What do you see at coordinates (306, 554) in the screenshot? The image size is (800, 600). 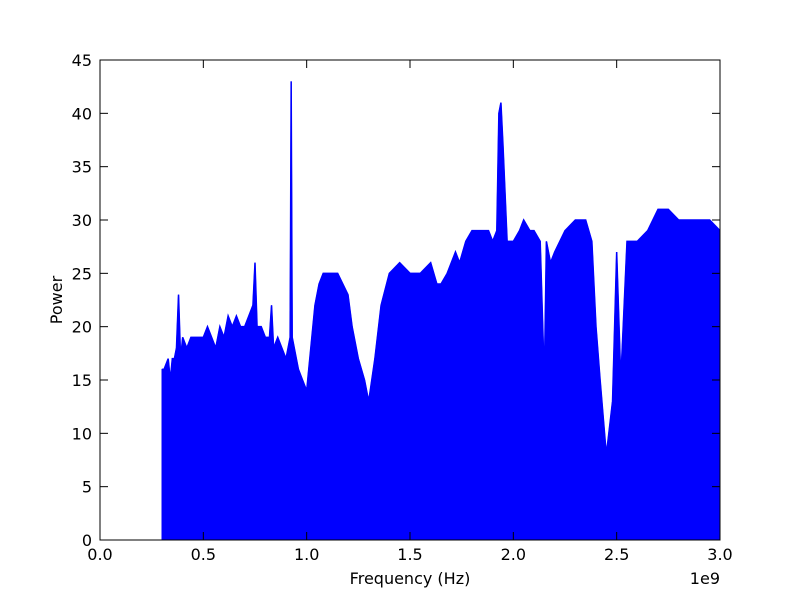 I see `x-tick-label: 1.0` at bounding box center [306, 554].